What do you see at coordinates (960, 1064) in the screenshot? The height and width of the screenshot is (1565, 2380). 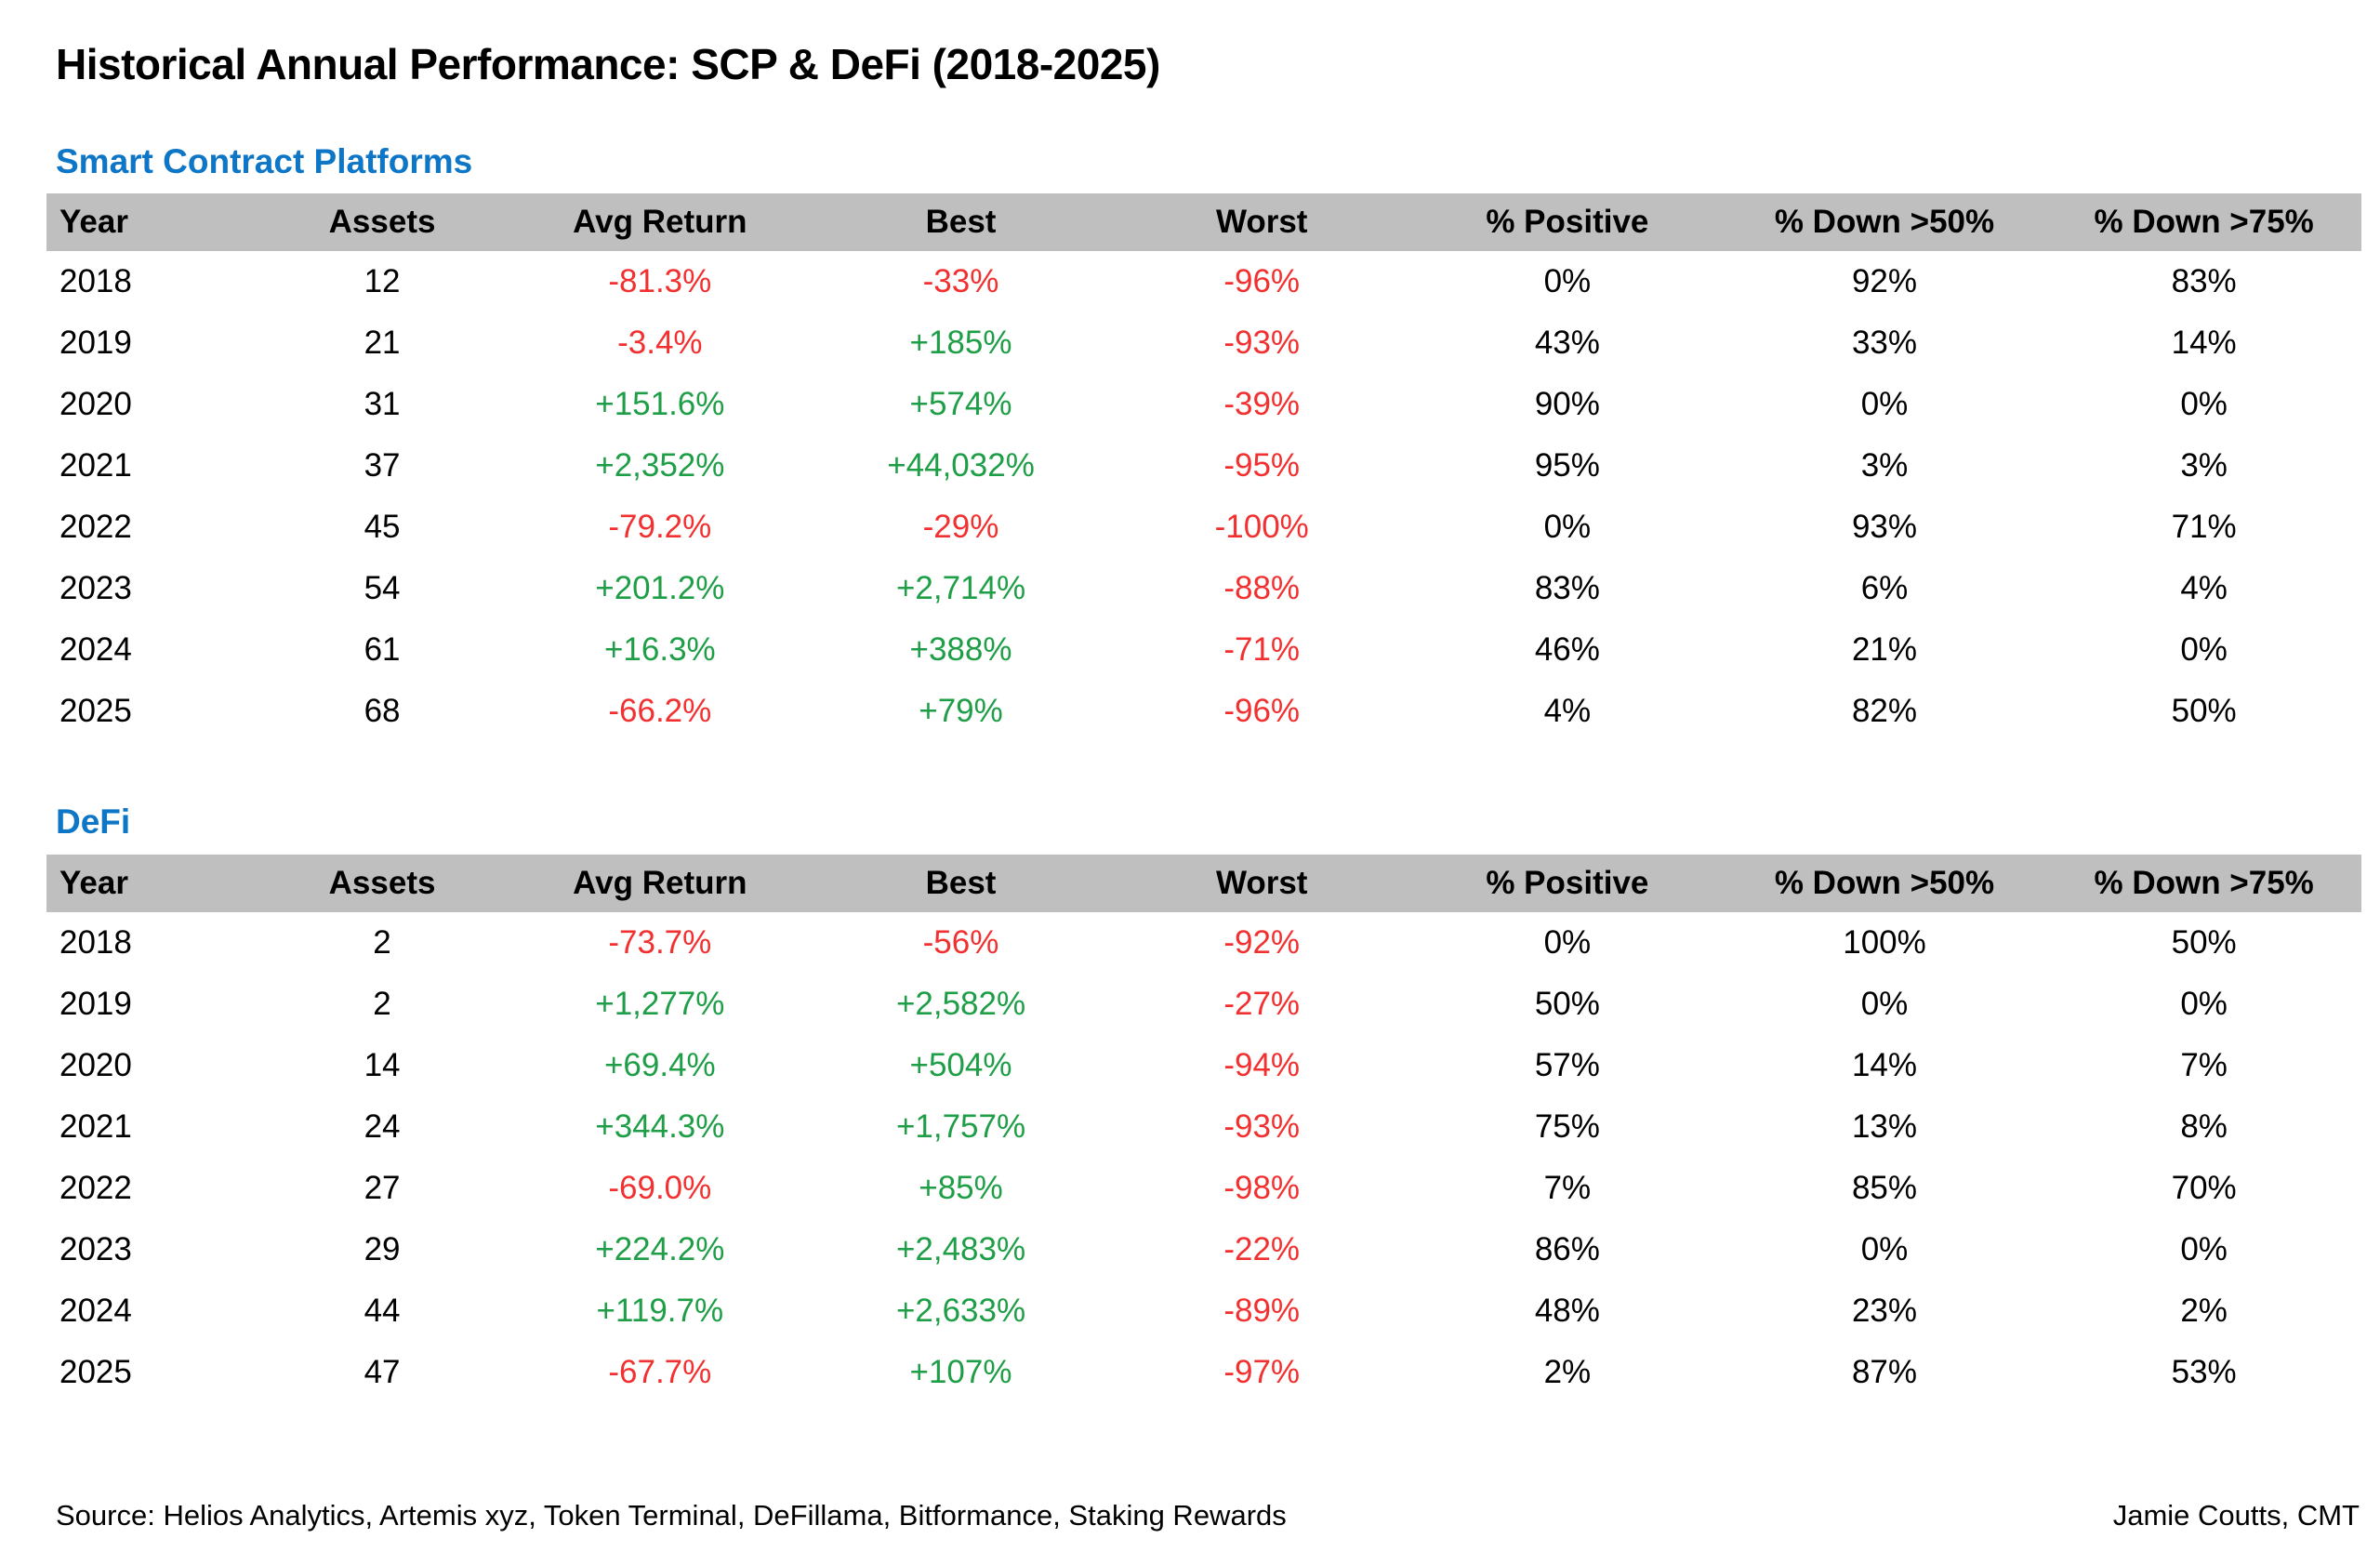 I see `table-cell: +504%` at bounding box center [960, 1064].